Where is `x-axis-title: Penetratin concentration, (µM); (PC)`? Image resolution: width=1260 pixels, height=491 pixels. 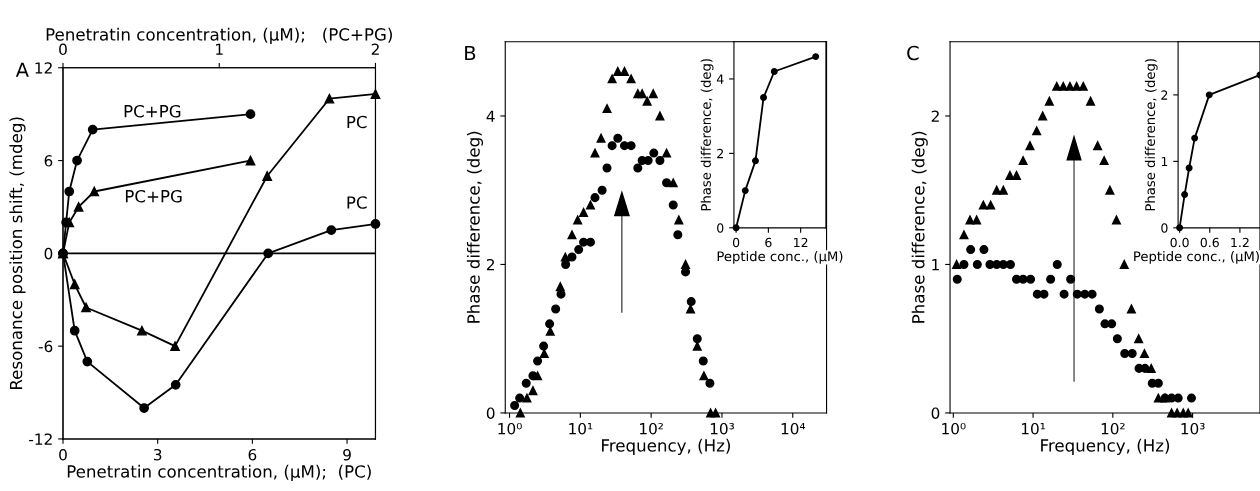 x-axis-title: Penetratin concentration, (µM); (PC) is located at coordinates (219, 472).